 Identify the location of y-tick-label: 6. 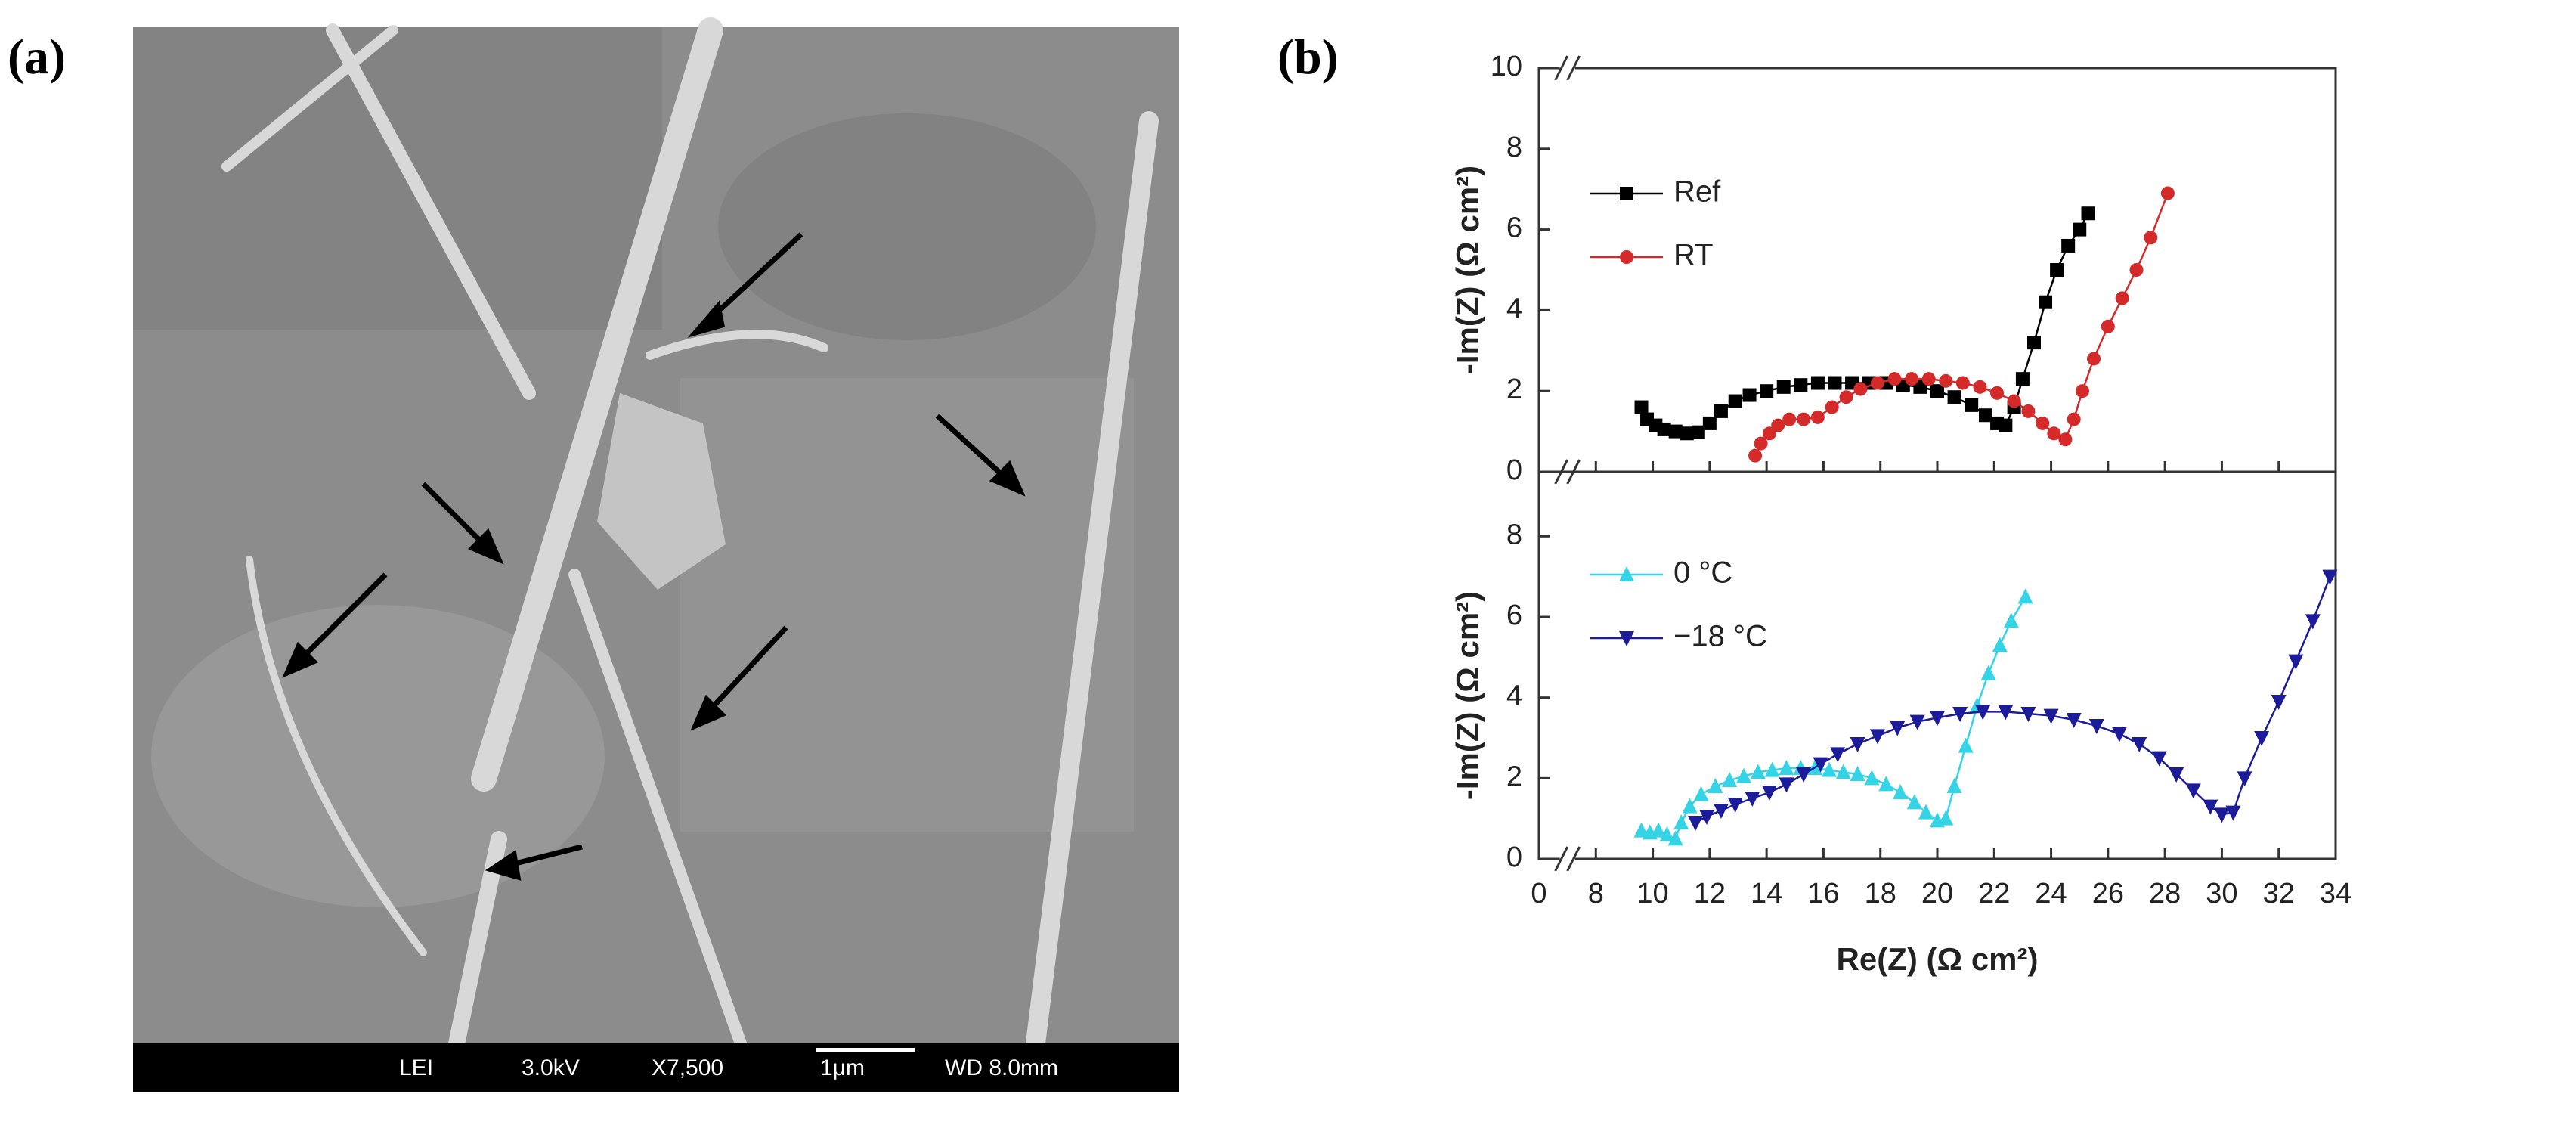
(1514, 615).